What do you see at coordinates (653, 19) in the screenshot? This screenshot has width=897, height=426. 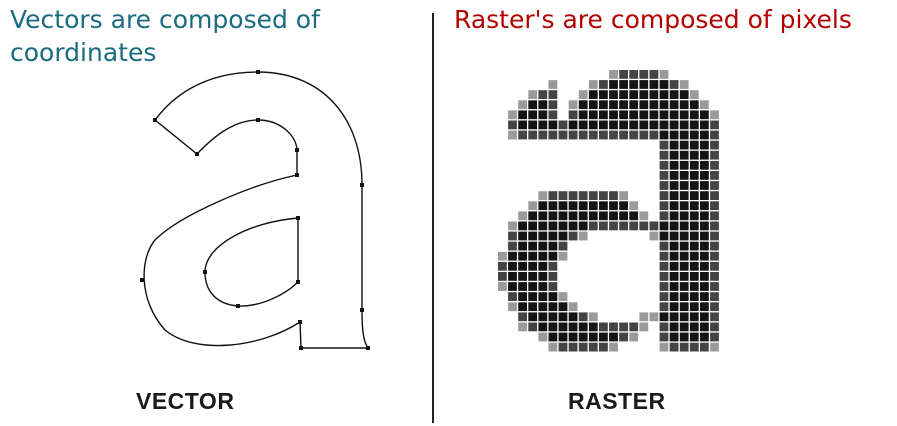 I see `raster-heading: Raster's are composed of pixels` at bounding box center [653, 19].